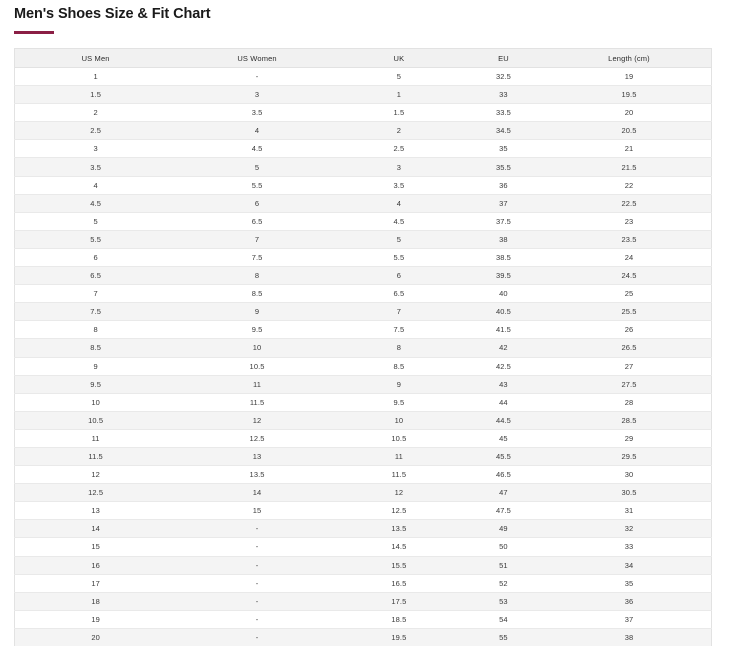 This screenshot has width=730, height=646. I want to click on cell-length-cm: 30, so click(629, 475).